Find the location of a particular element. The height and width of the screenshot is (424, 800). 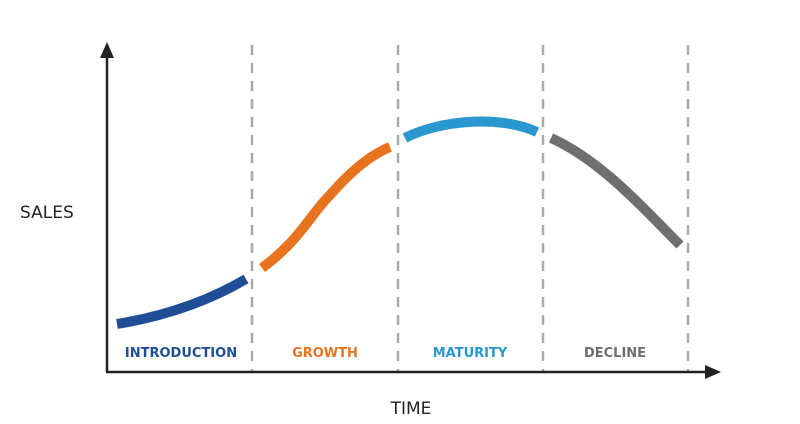

stage-label: GROWTH is located at coordinates (325, 353).